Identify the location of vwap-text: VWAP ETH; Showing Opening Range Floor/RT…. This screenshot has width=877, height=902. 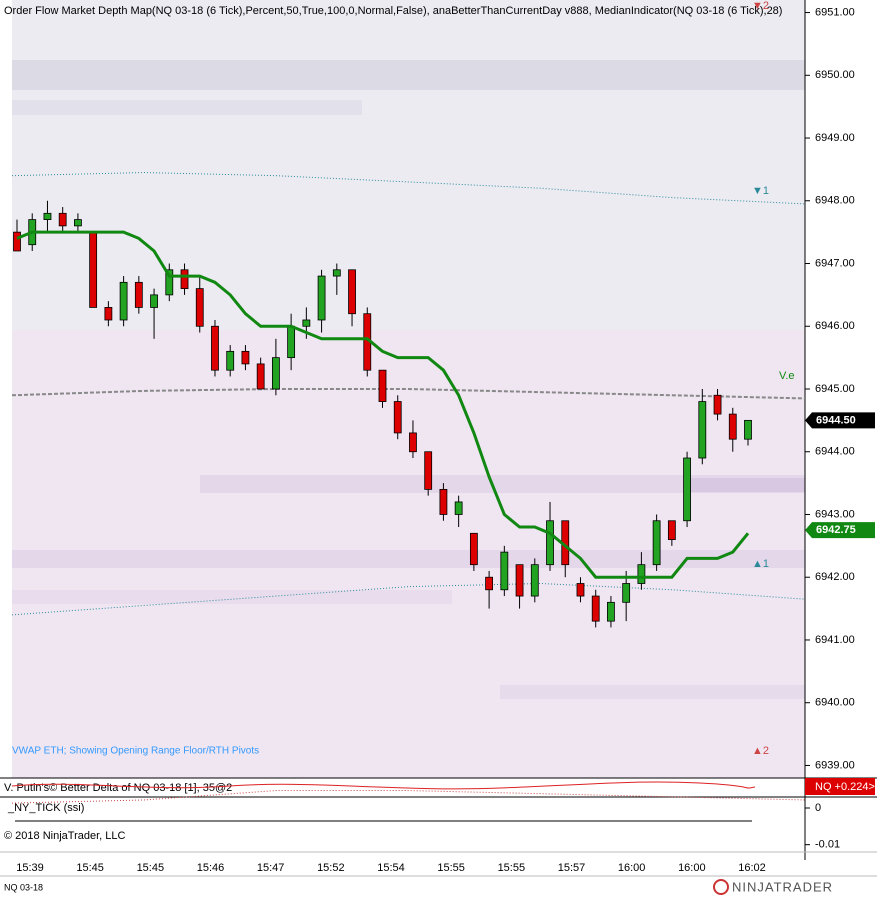
(135, 751).